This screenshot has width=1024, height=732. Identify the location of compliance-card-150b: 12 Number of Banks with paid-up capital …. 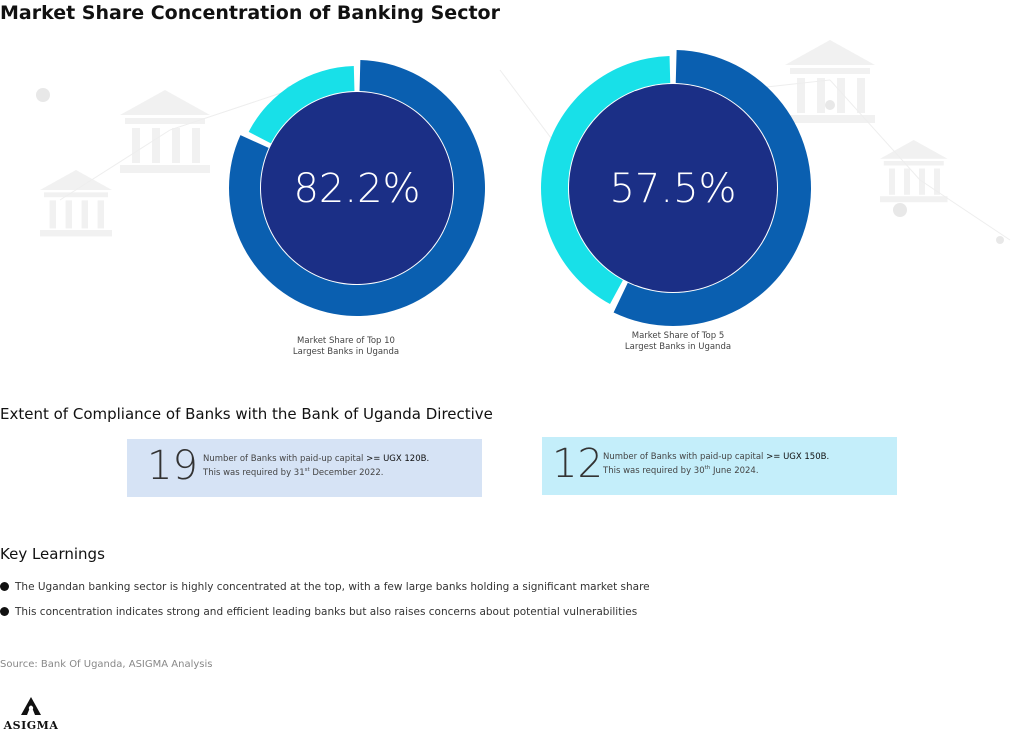
(719, 466).